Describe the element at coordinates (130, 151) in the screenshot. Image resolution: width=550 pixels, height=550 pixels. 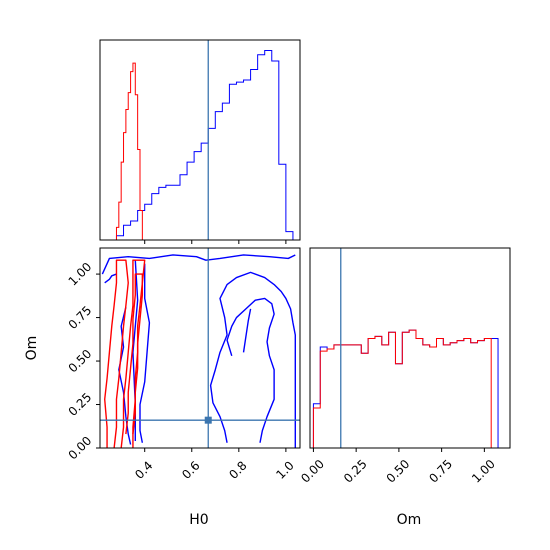
I see `h0-hist-red-series` at that location.